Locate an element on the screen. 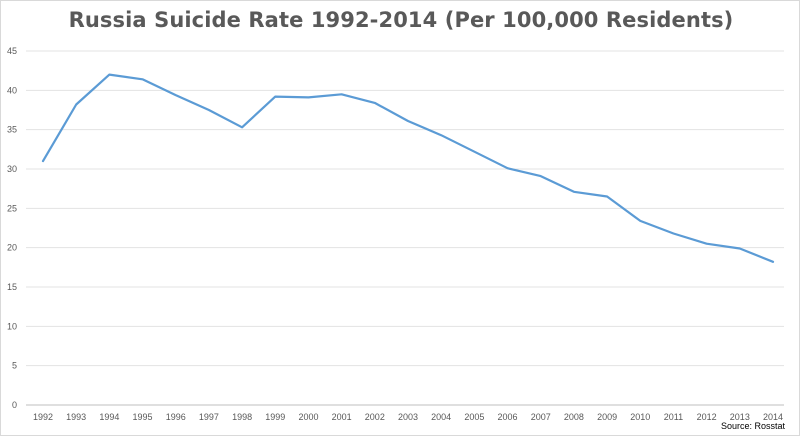  x-tick-label: 1998 is located at coordinates (242, 417).